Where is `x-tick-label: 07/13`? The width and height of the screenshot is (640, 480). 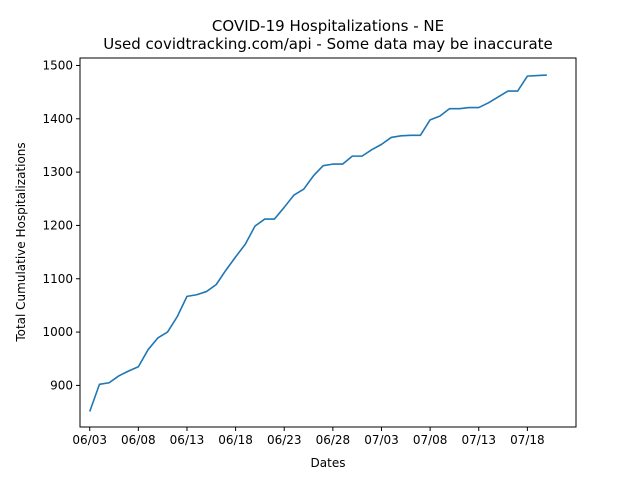
x-tick-label: 07/13 is located at coordinates (478, 440).